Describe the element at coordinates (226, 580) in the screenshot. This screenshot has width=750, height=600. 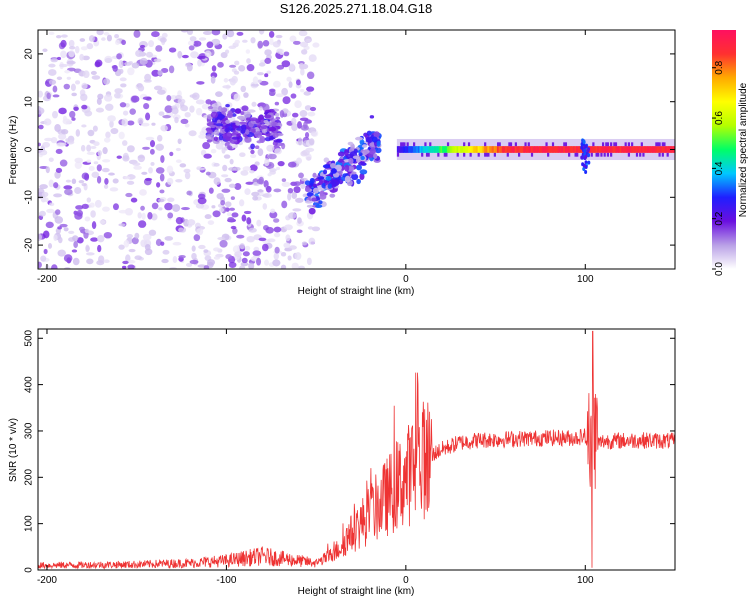
I see `x-tick-label: -100` at that location.